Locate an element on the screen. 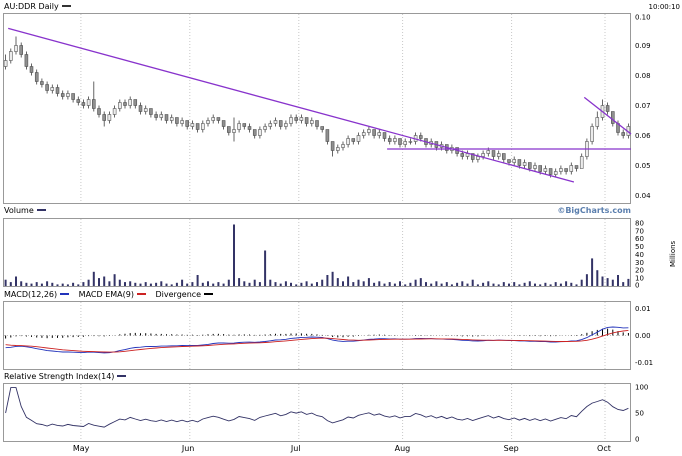 Image resolution: width=682 pixels, height=456 pixels. x-axis-labels: May Jun Jul Aug Sep Oct is located at coordinates (341, 449).